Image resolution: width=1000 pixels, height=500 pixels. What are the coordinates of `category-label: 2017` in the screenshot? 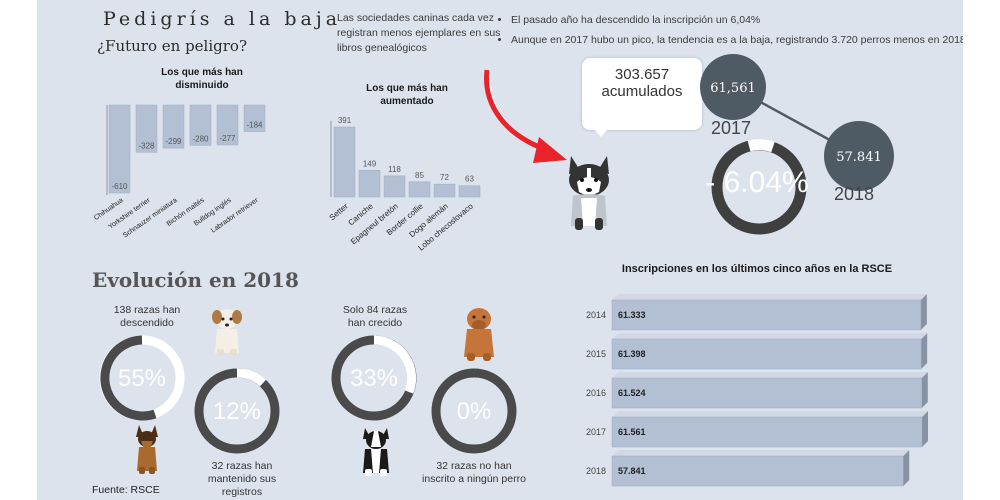 It's located at (596, 432).